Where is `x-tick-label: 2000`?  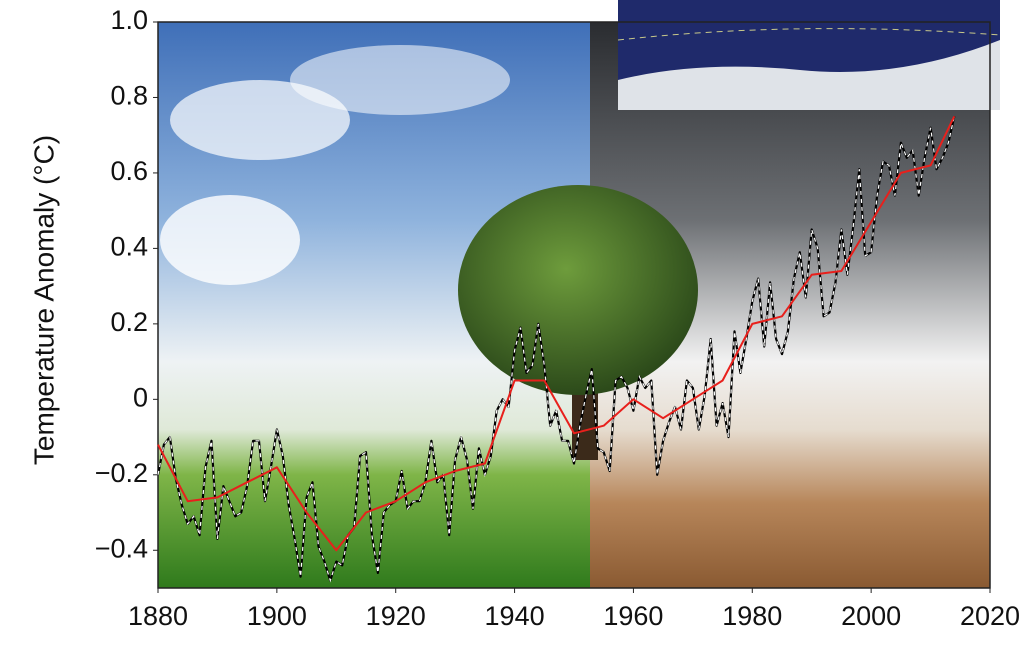
x-tick-label: 2000 is located at coordinates (871, 616).